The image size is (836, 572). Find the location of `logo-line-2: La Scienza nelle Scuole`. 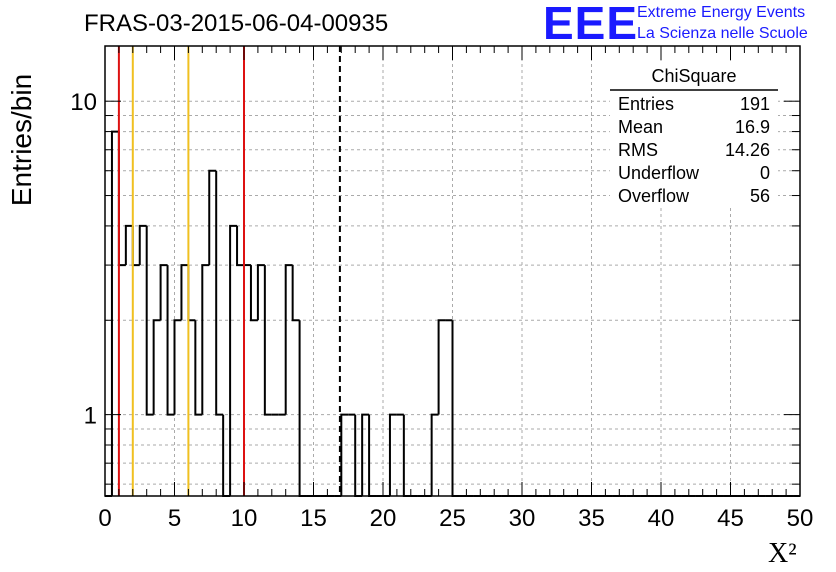

logo-line-2: La Scienza nelle Scuole is located at coordinates (722, 33).